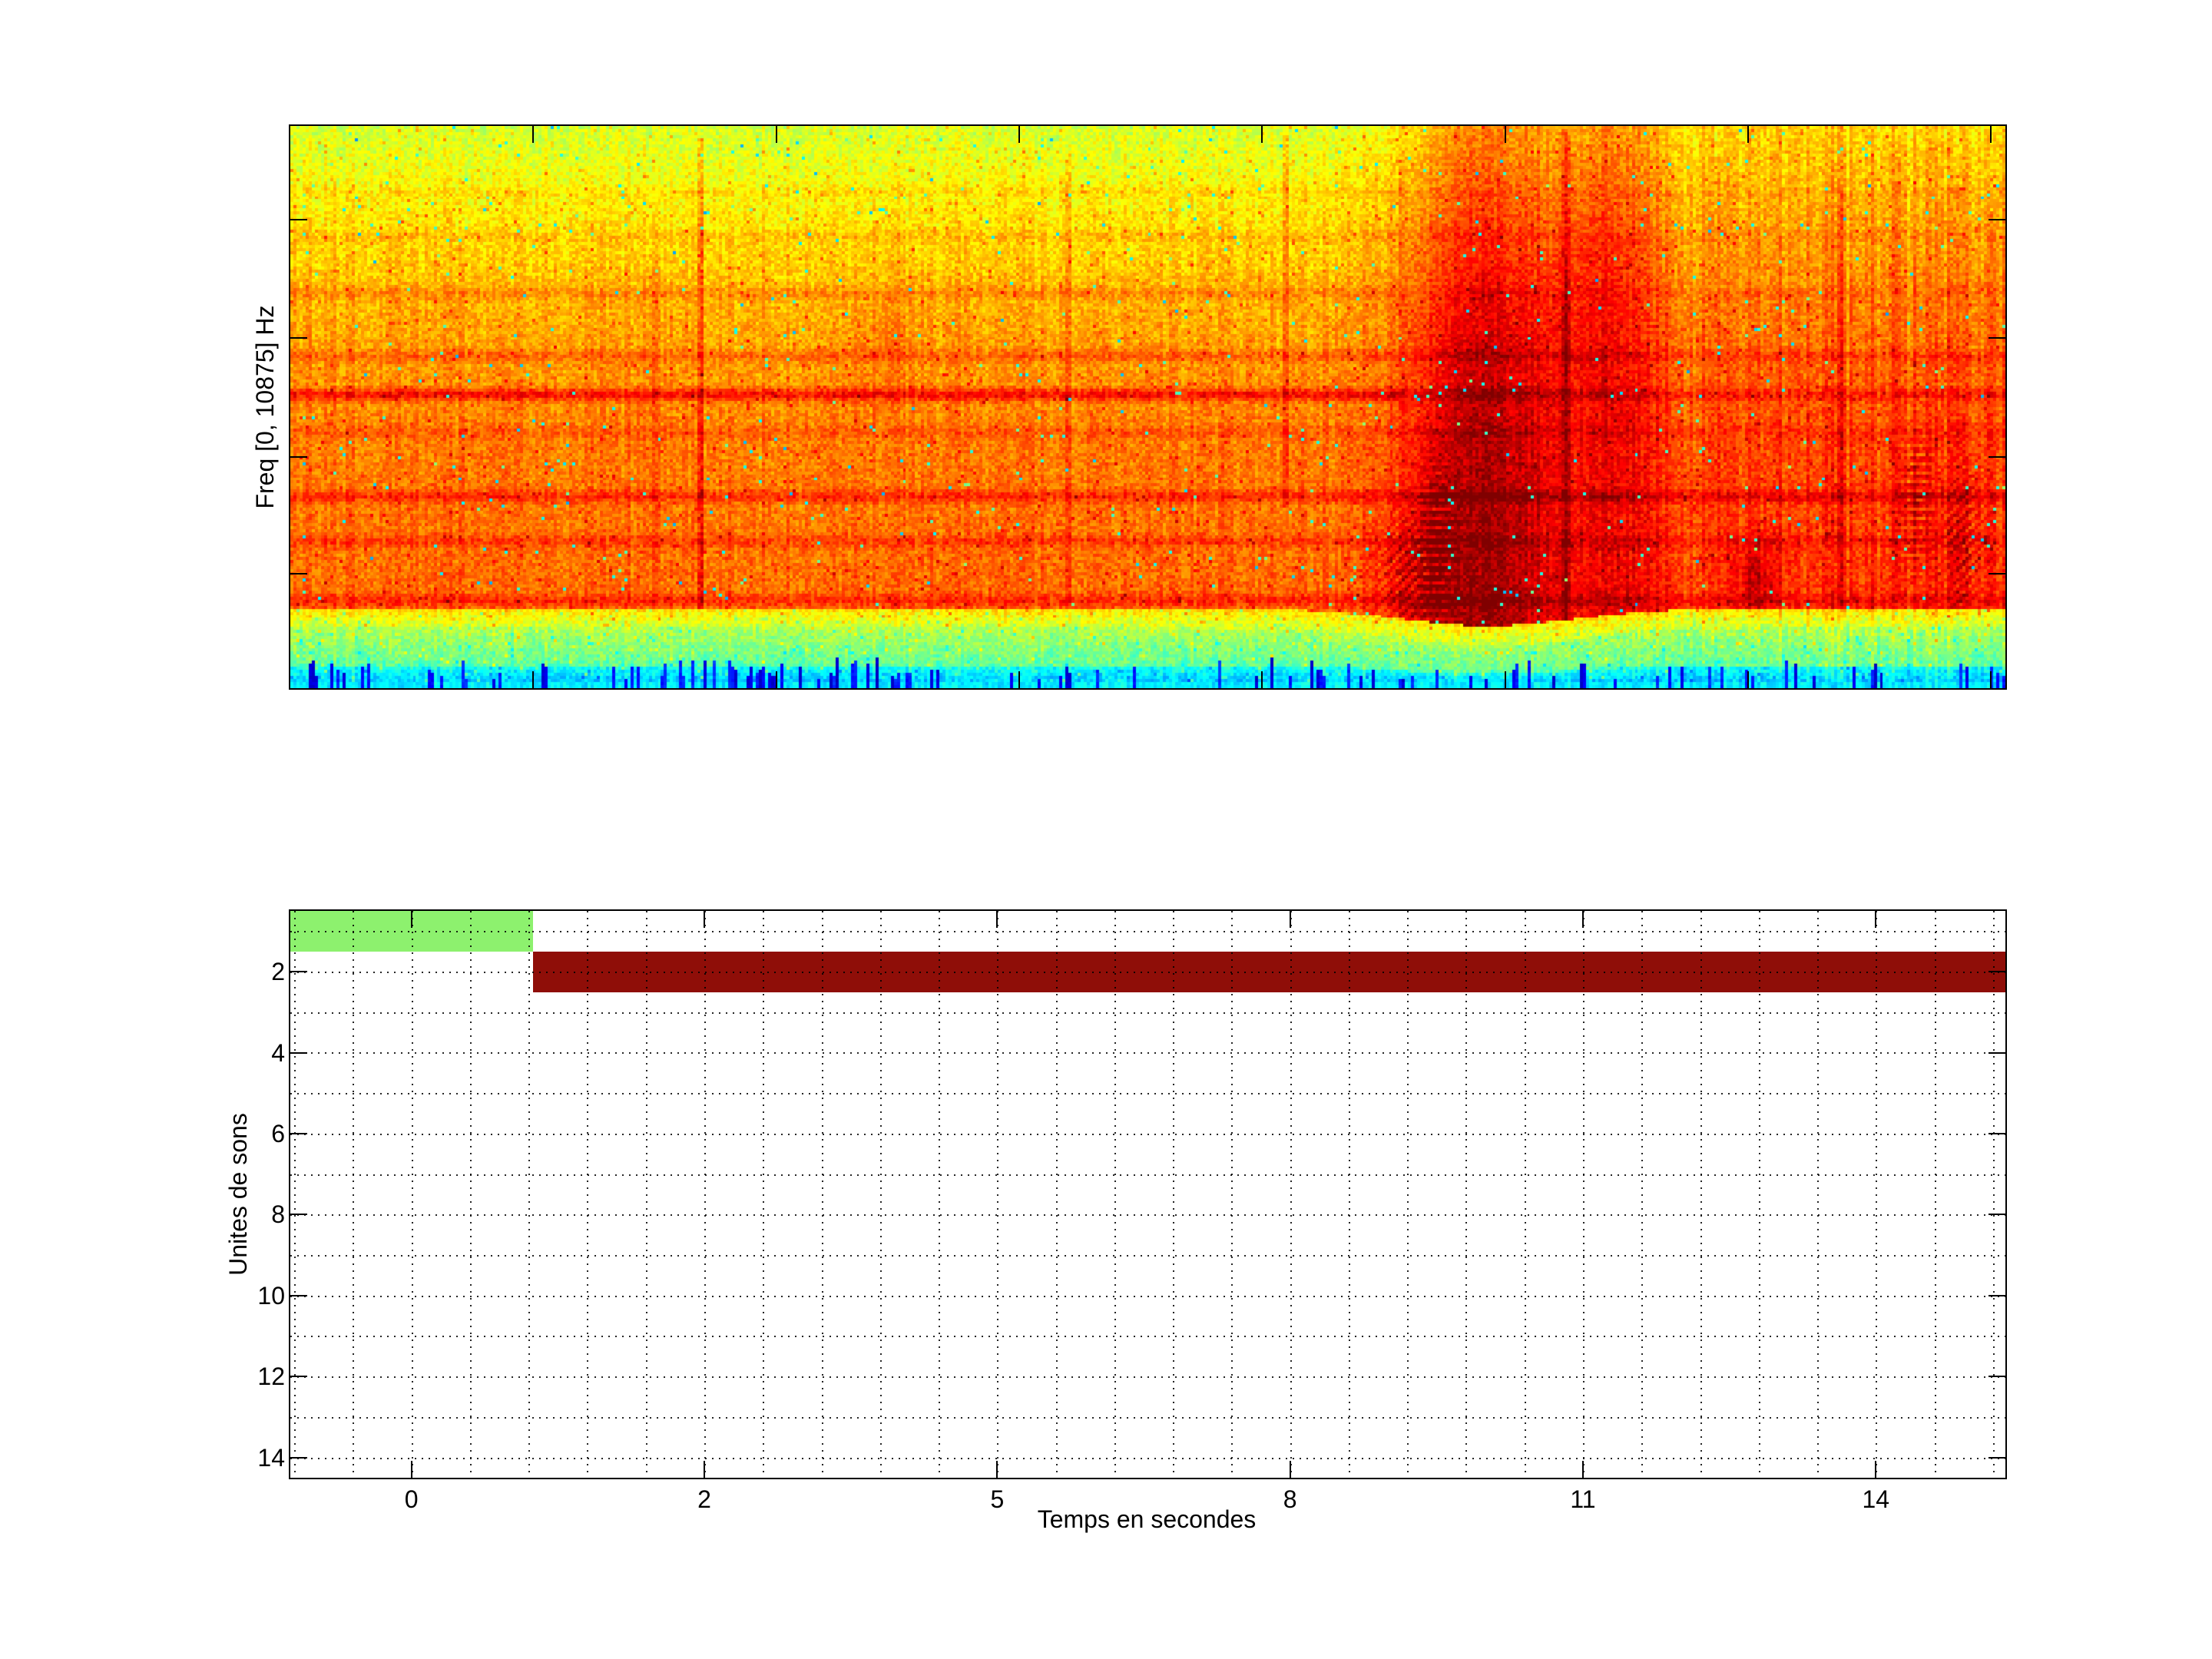  What do you see at coordinates (271, 1457) in the screenshot?
I see `y-tick-label: 14` at bounding box center [271, 1457].